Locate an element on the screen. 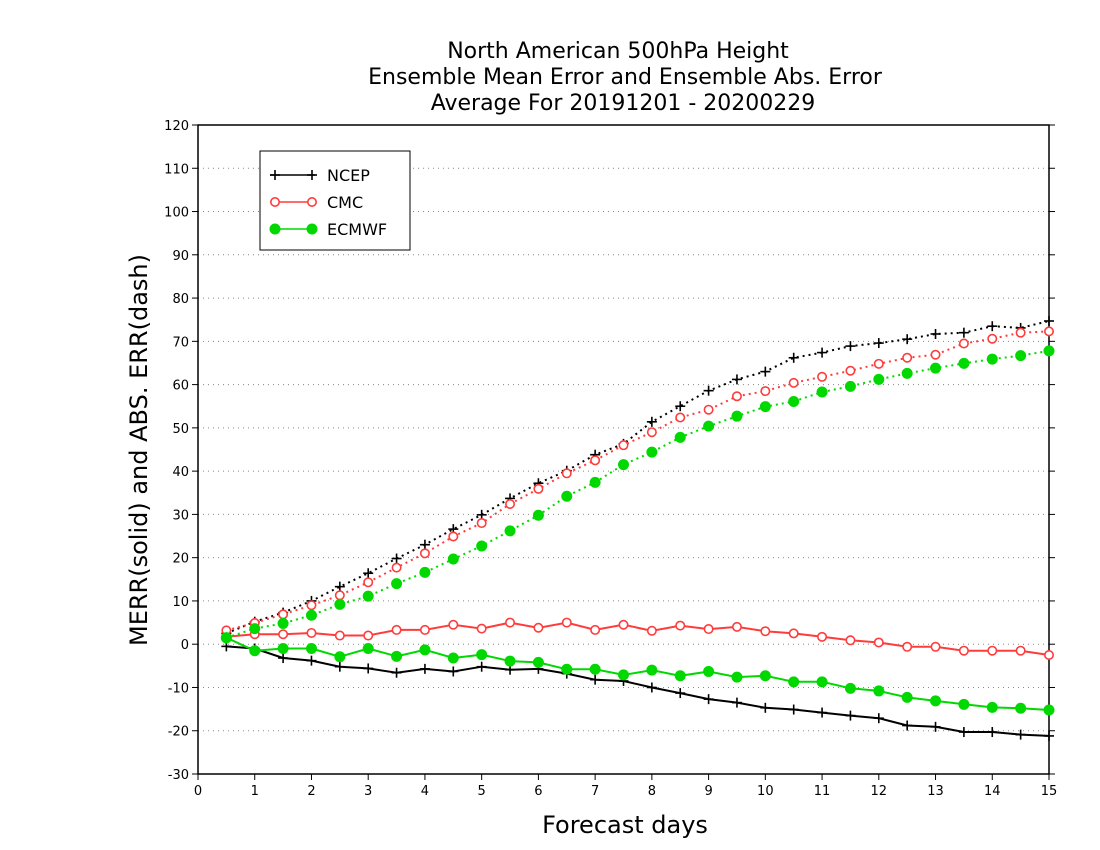 The image size is (1100, 850). y-tick-label: 90 is located at coordinates (180, 256).